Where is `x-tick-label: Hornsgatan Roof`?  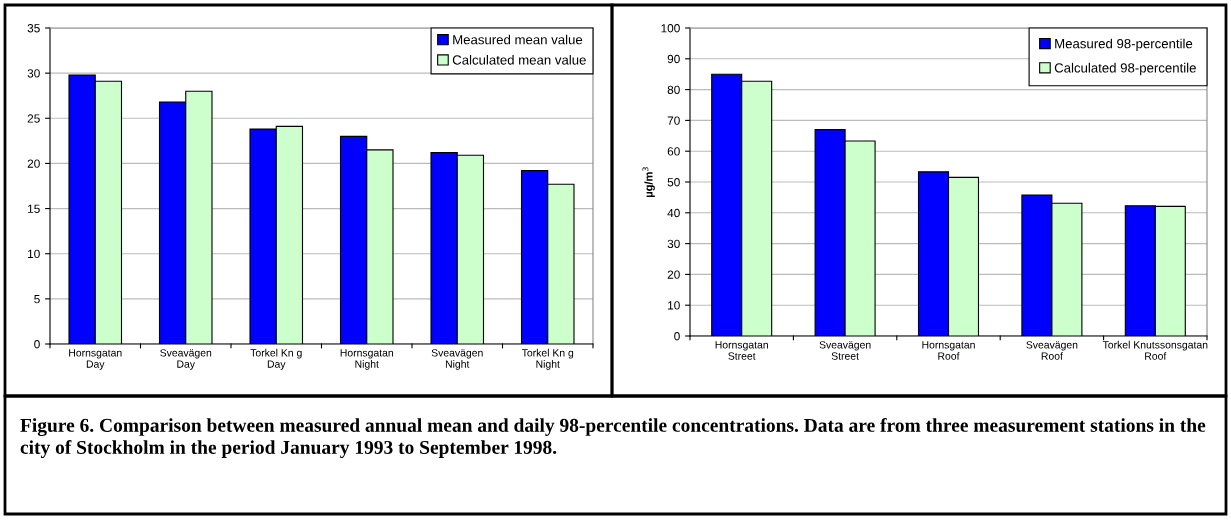 x-tick-label: Hornsgatan Roof is located at coordinates (948, 350).